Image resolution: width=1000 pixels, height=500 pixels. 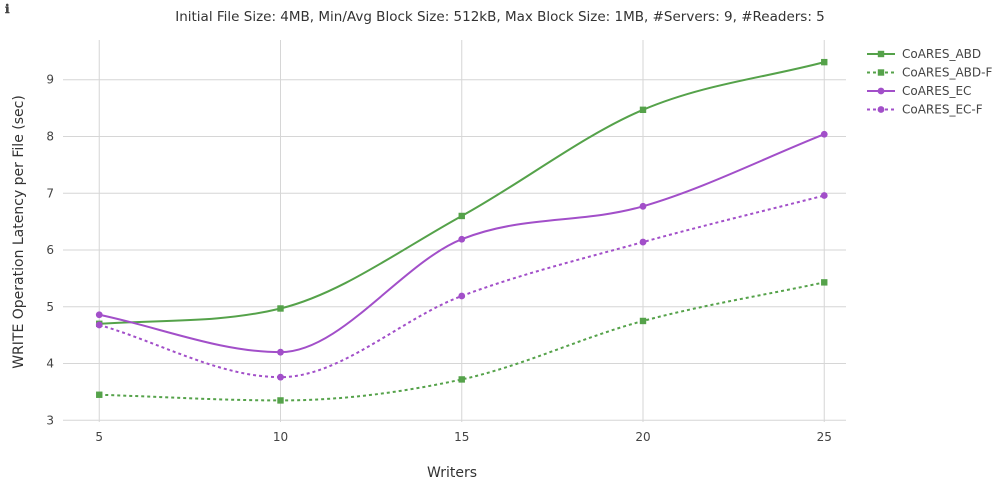 I want to click on legend-label: CoARES_EC-F, so click(x=942, y=110).